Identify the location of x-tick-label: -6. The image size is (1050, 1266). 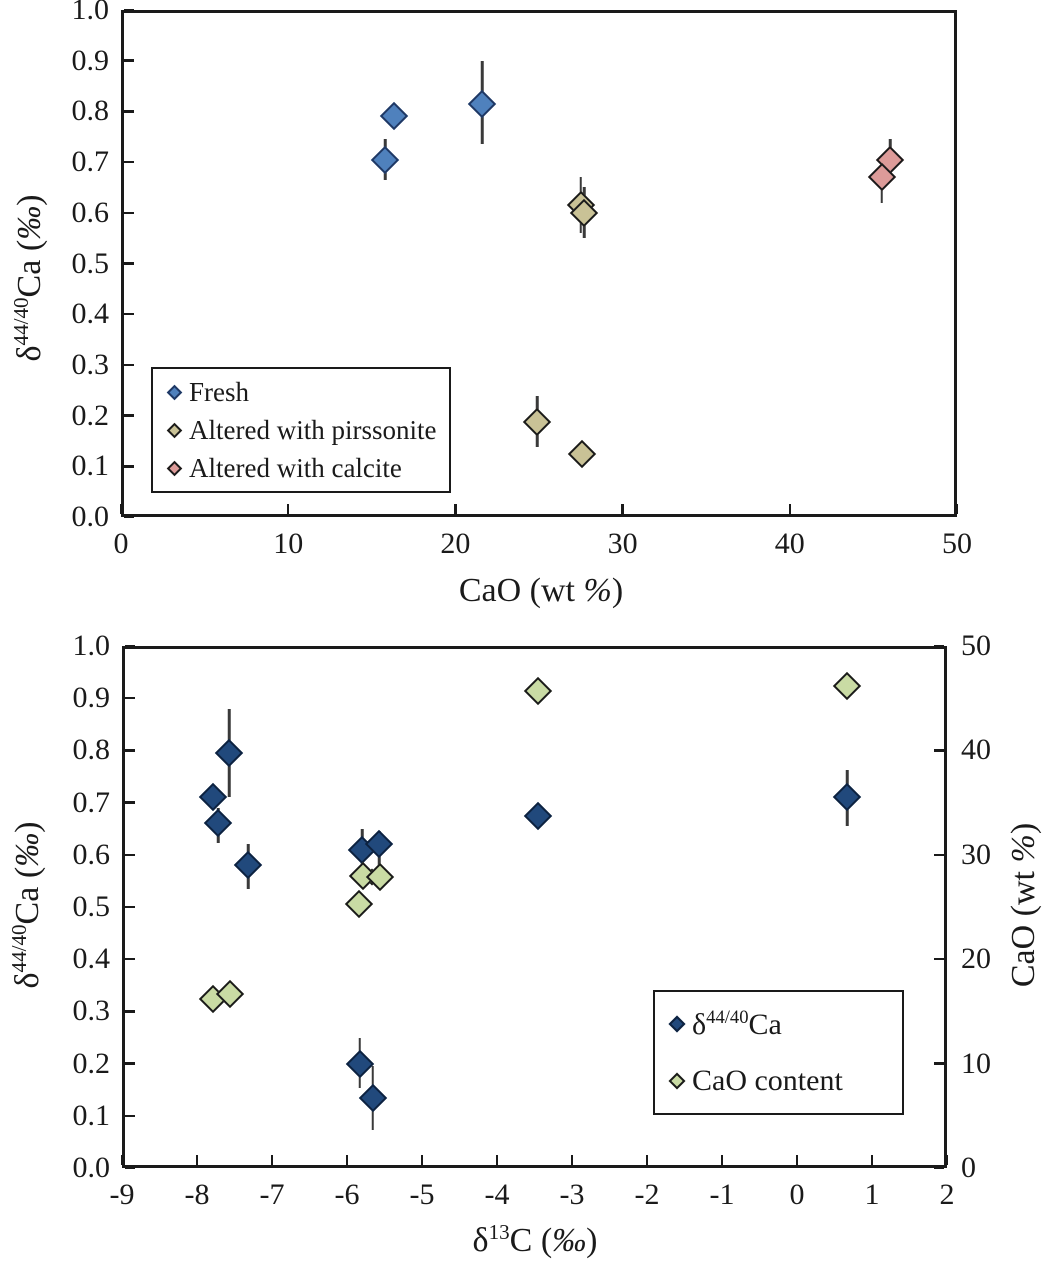
(347, 1194).